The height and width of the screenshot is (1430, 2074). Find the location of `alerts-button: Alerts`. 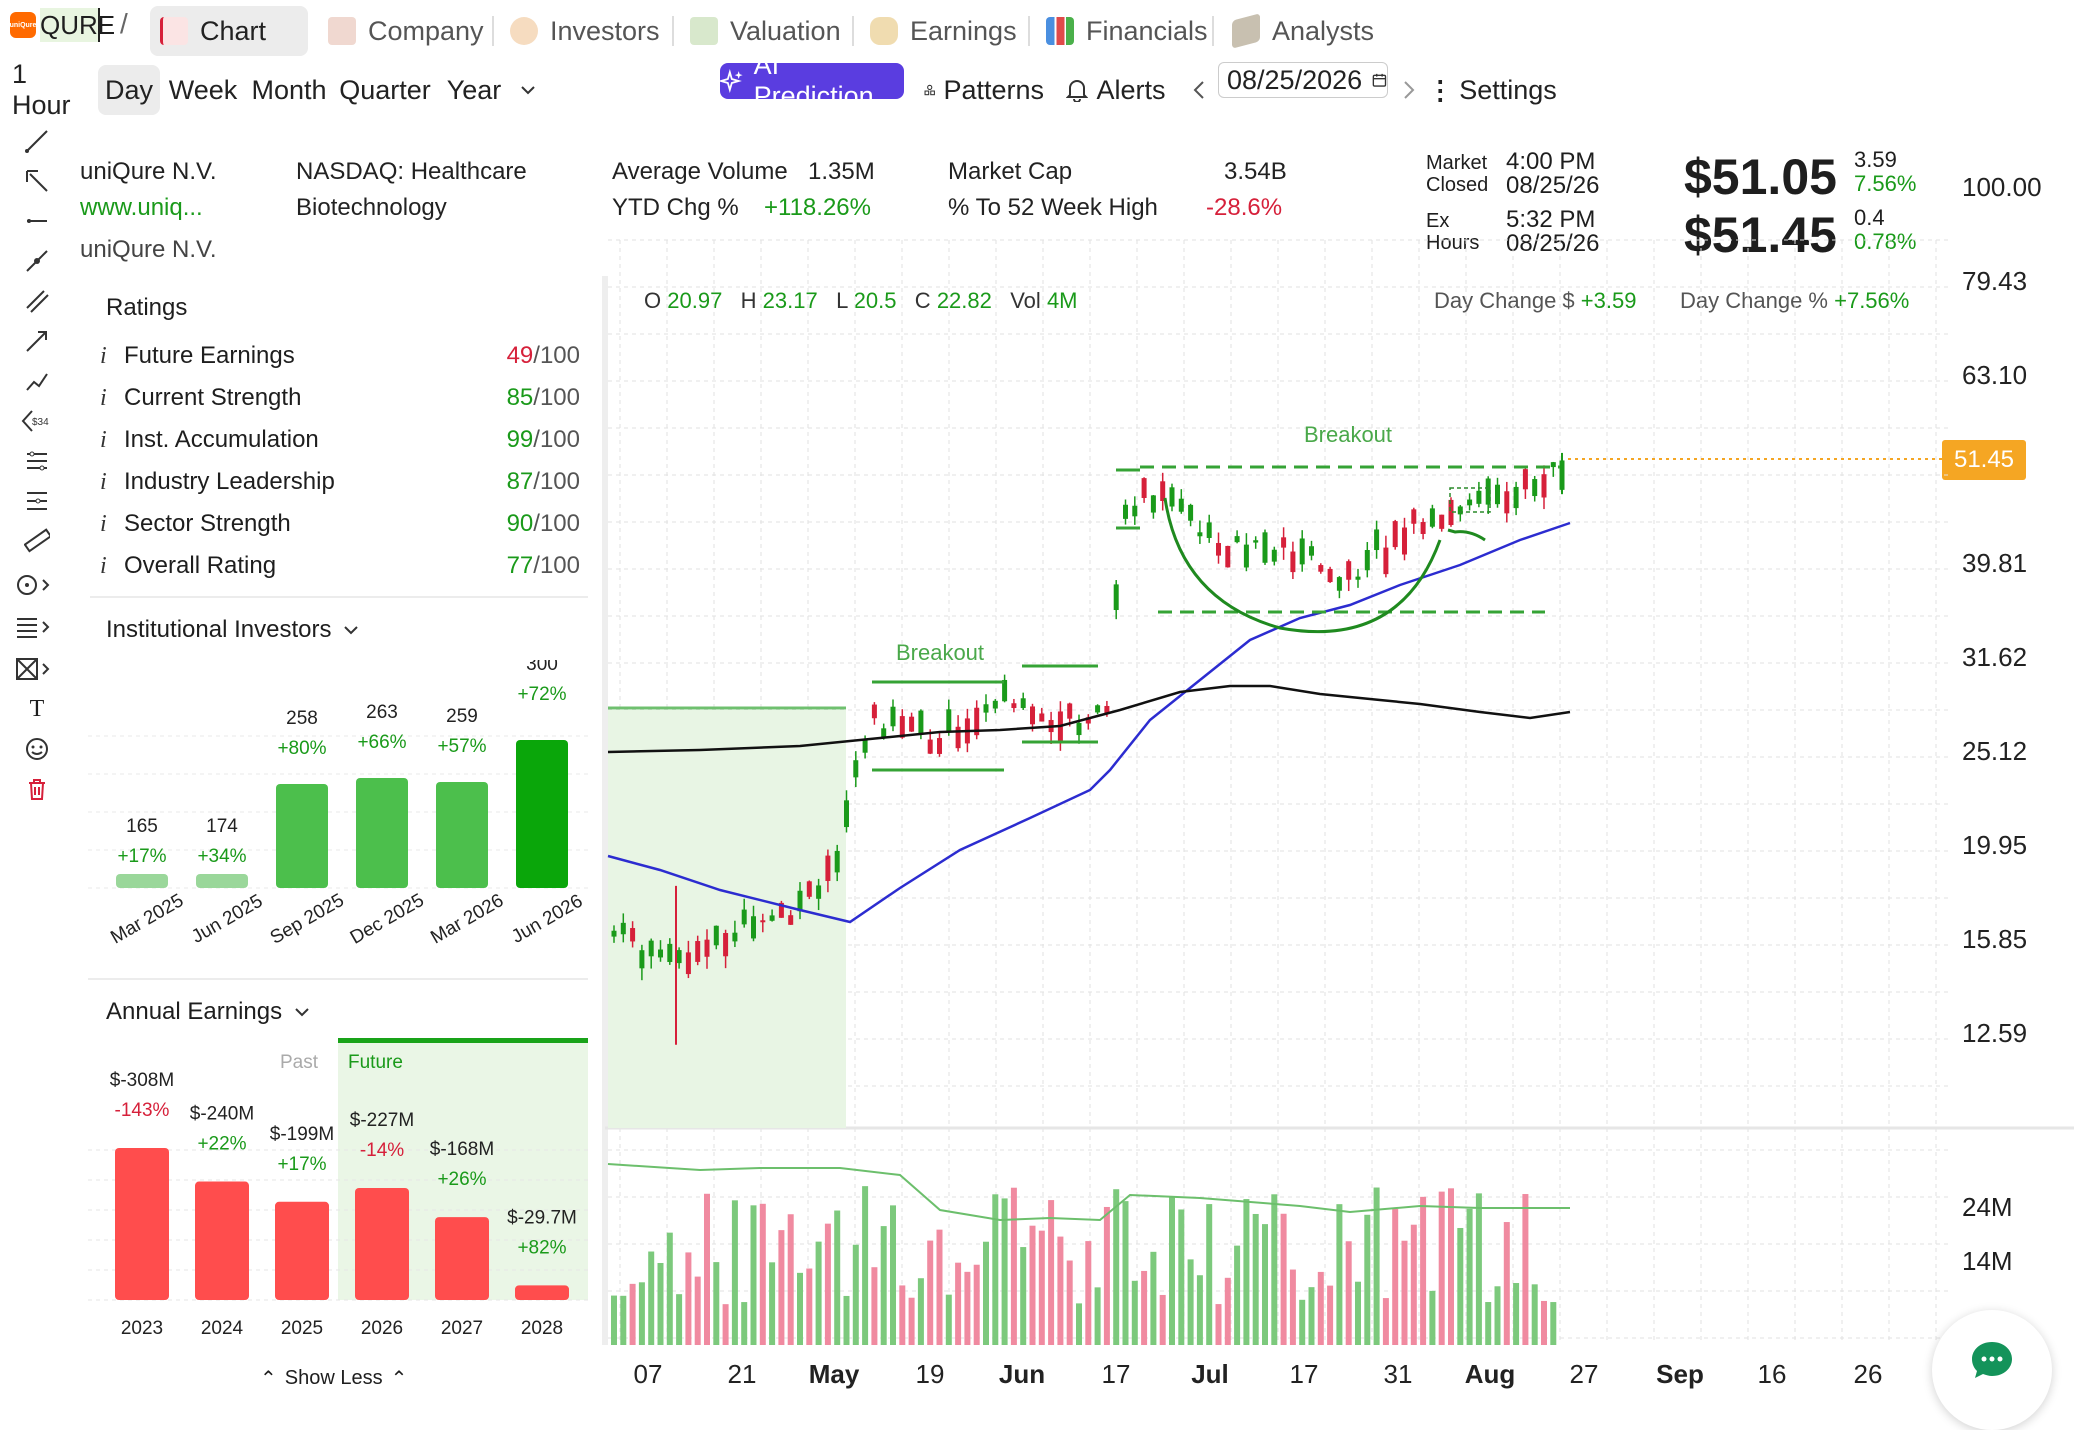

alerts-button: Alerts is located at coordinates (1116, 90).